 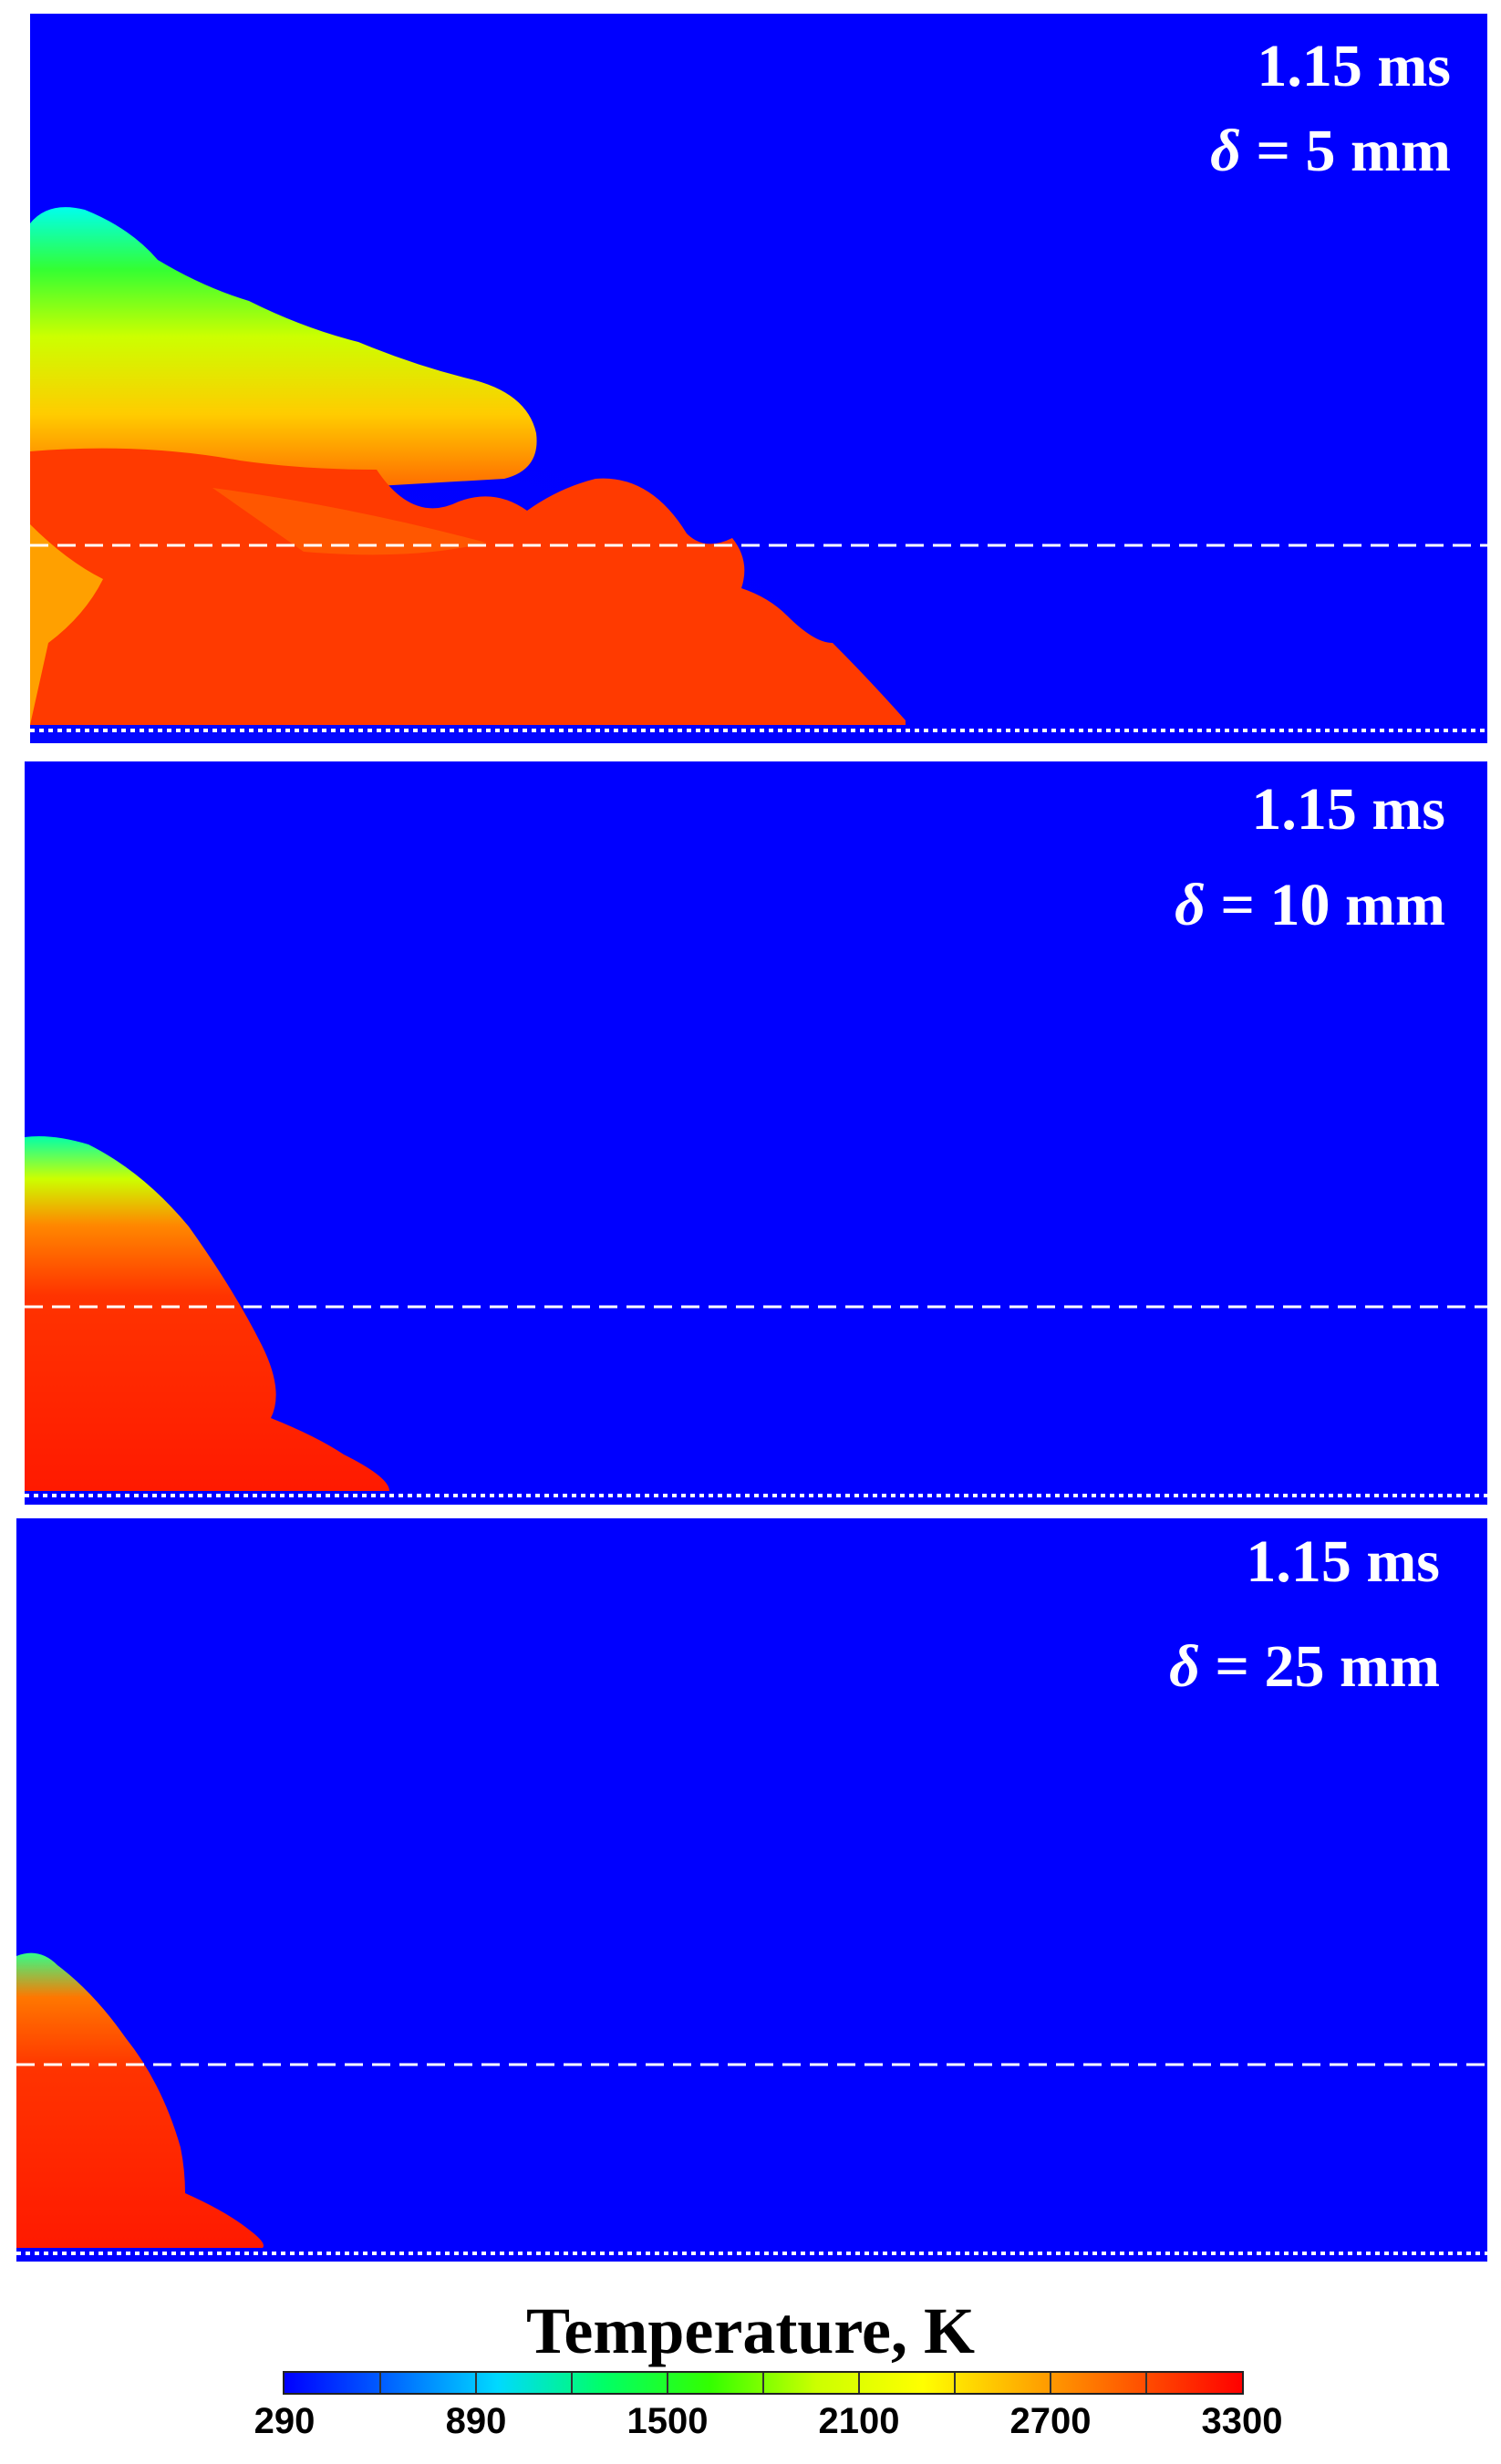 I want to click on panel-1-delta-symbol: δ, so click(x=1225, y=151).